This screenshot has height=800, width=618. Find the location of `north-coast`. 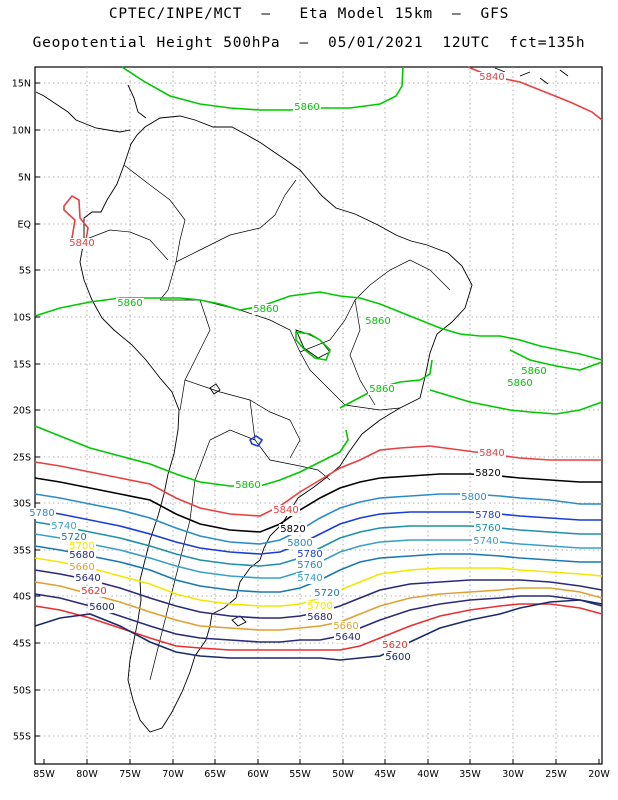

north-coast is located at coordinates (137, 101).